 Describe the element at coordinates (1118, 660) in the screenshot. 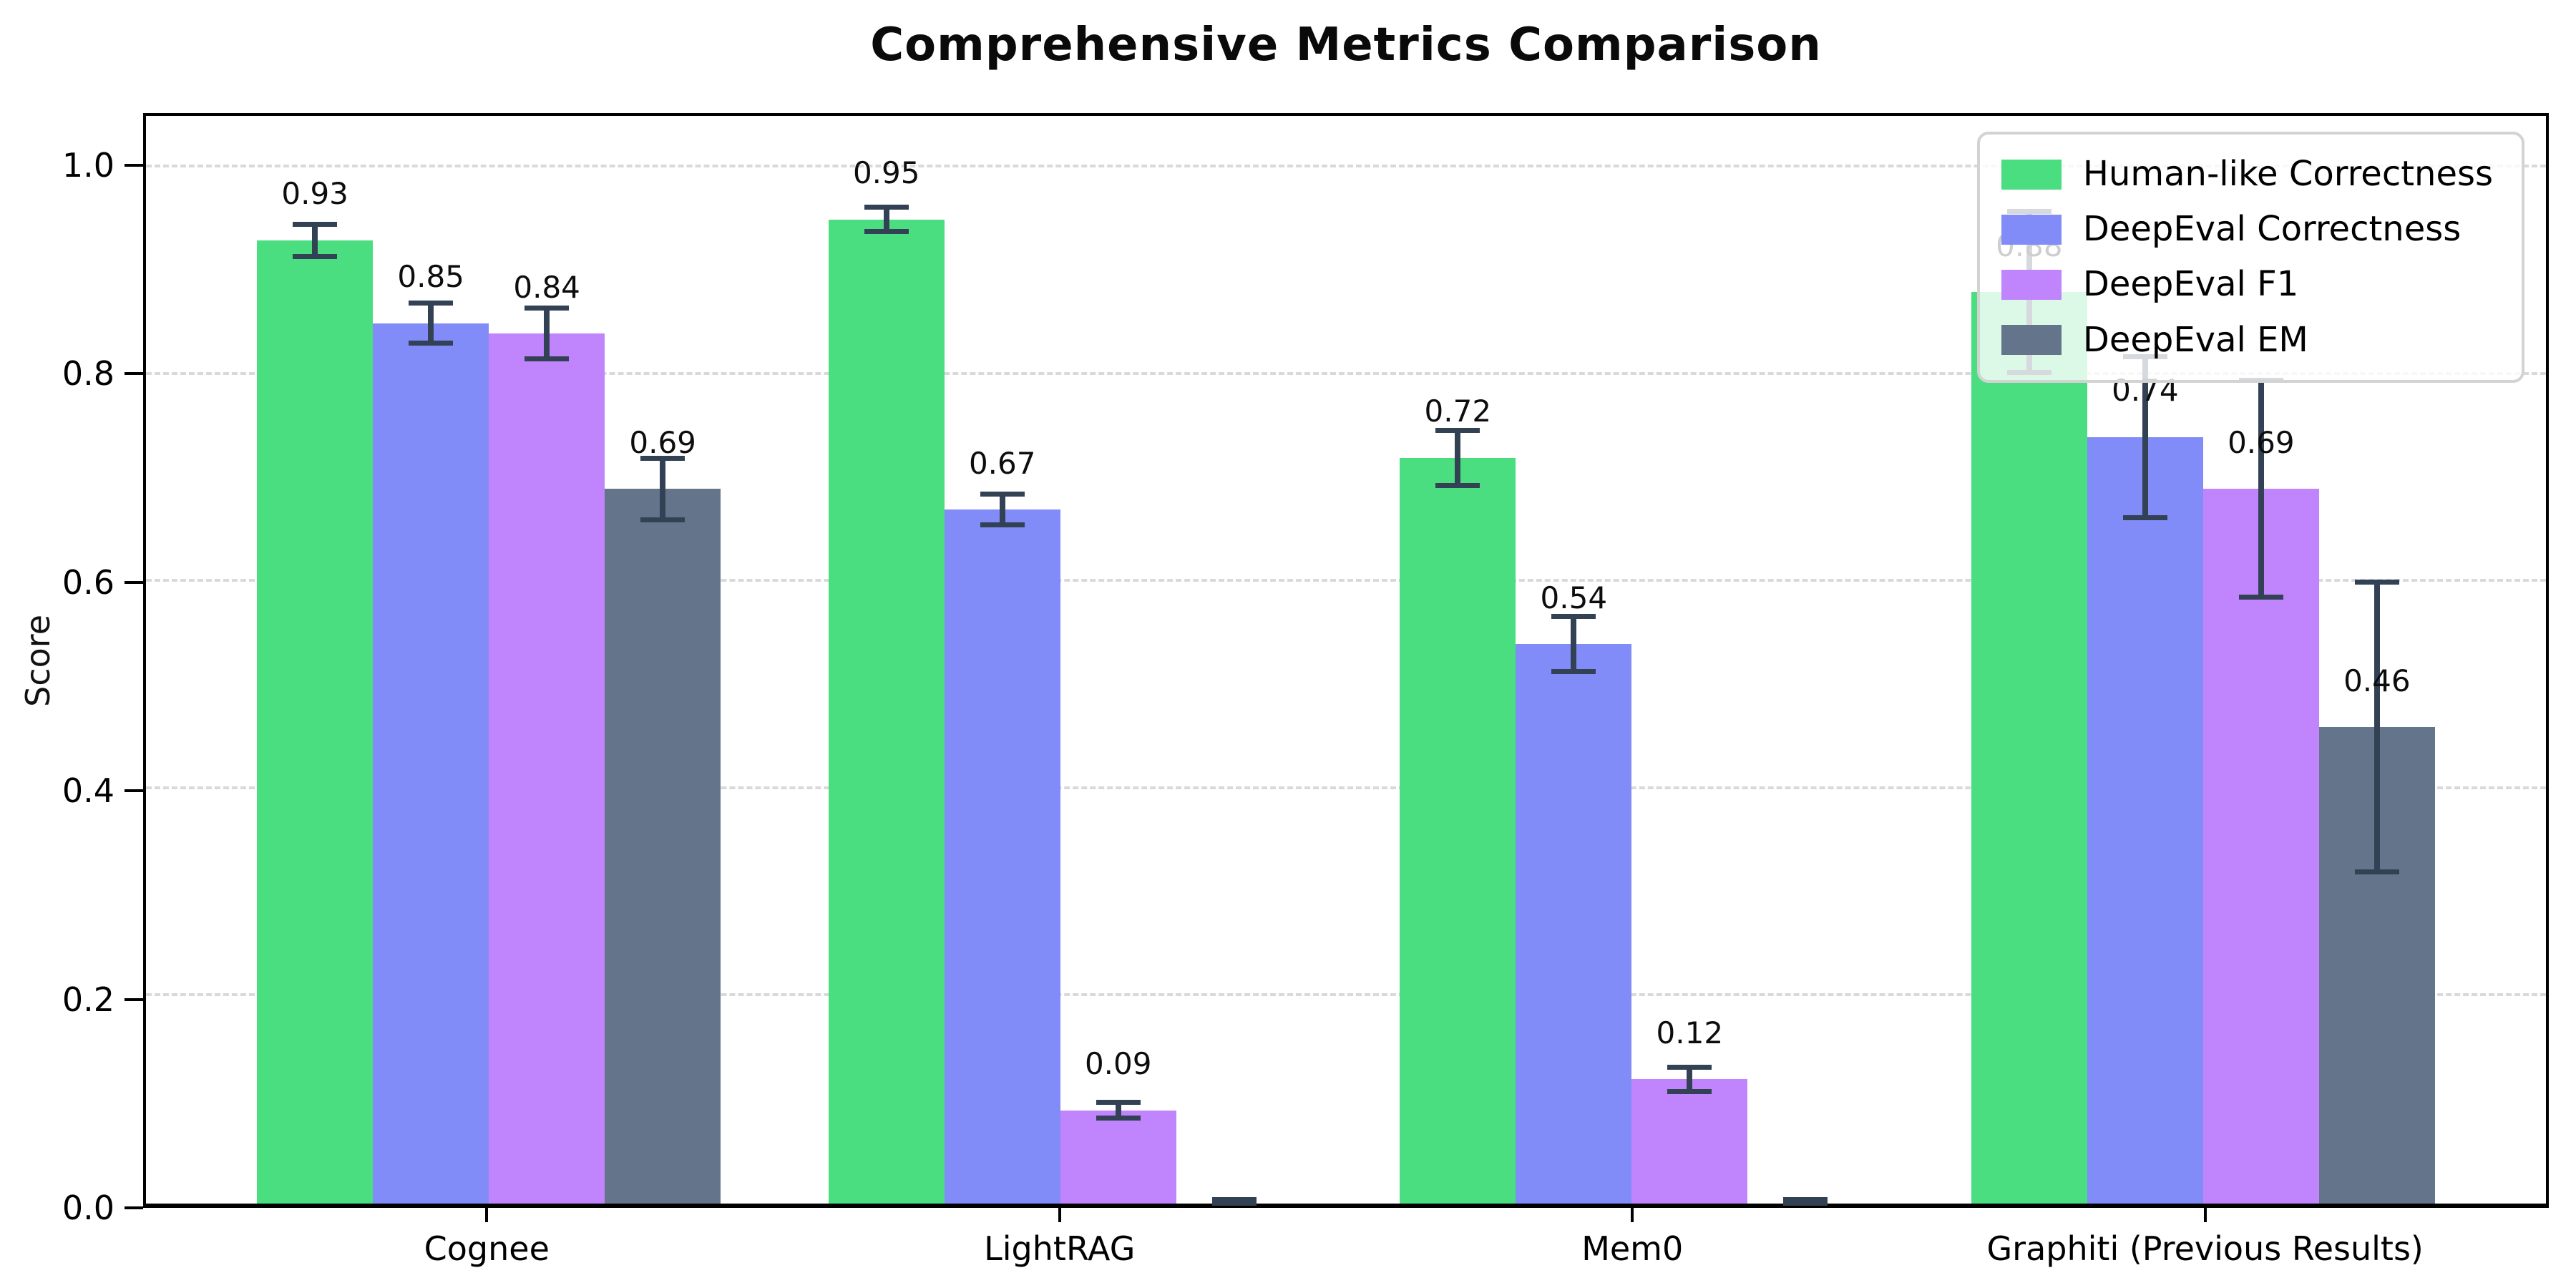

I see `bar-wrap: 0.09` at that location.